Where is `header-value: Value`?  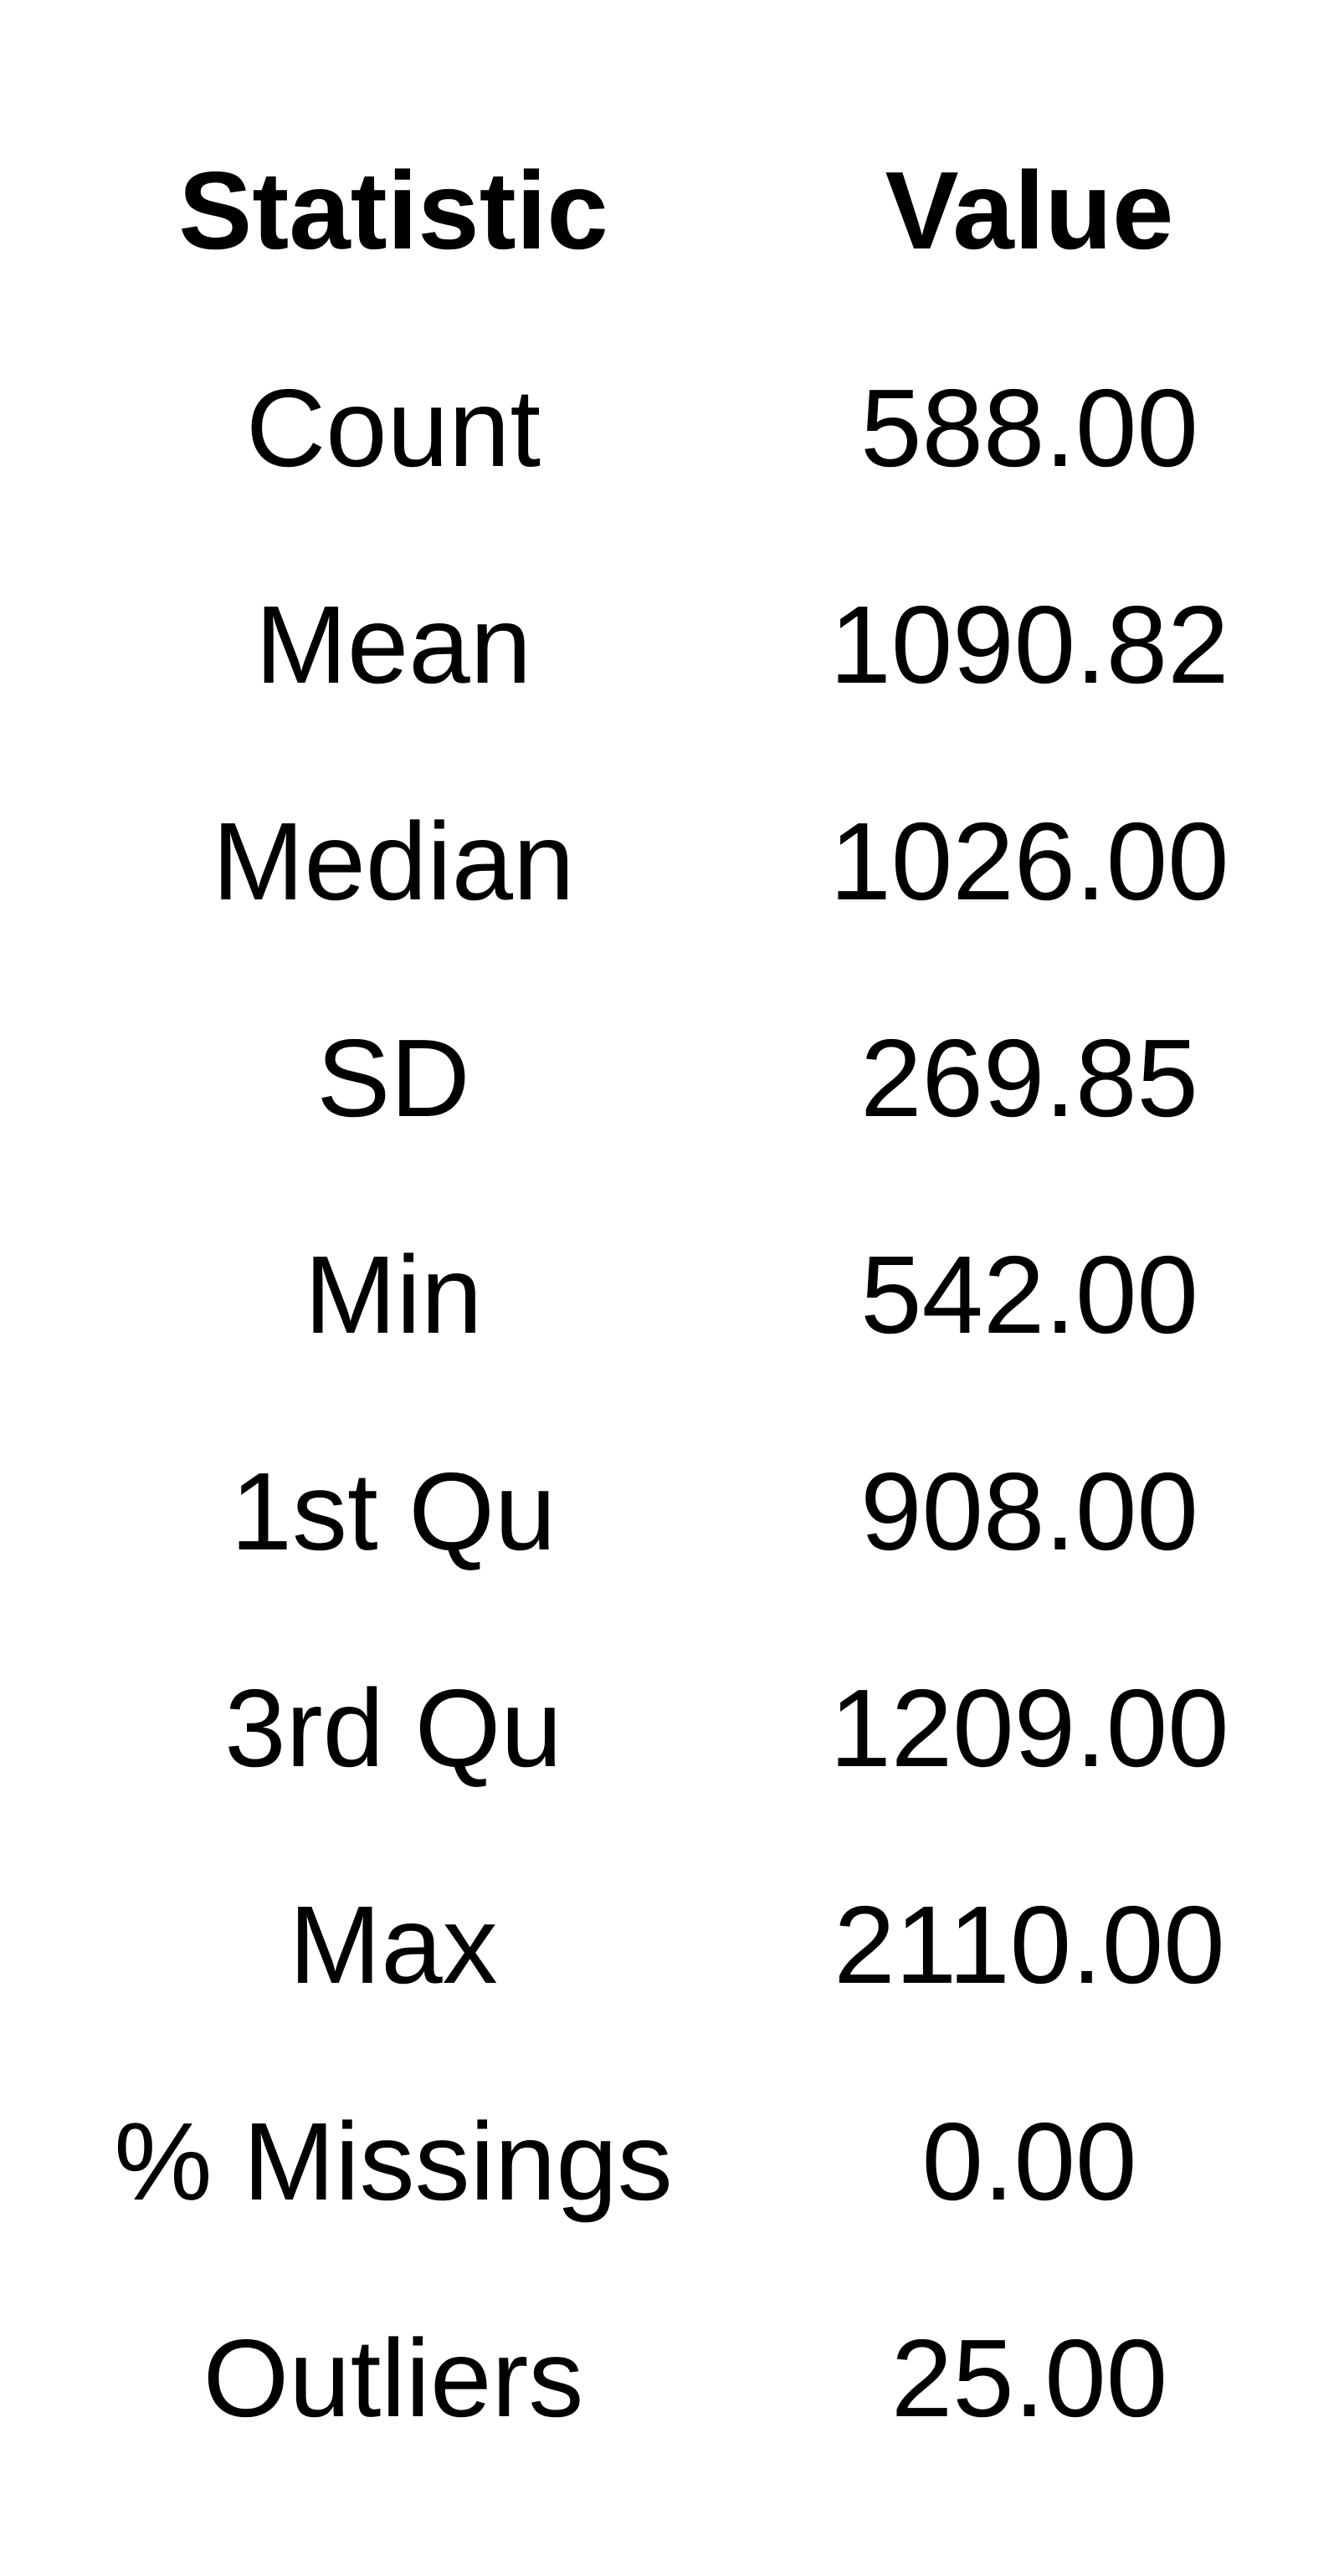 header-value: Value is located at coordinates (1029, 211).